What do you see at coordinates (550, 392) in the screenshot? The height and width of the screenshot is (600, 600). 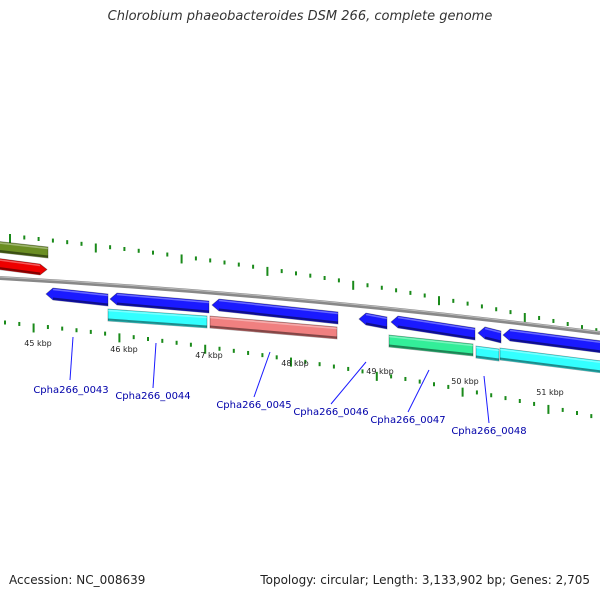 I see `kbp-label: 51 kbp` at bounding box center [550, 392].